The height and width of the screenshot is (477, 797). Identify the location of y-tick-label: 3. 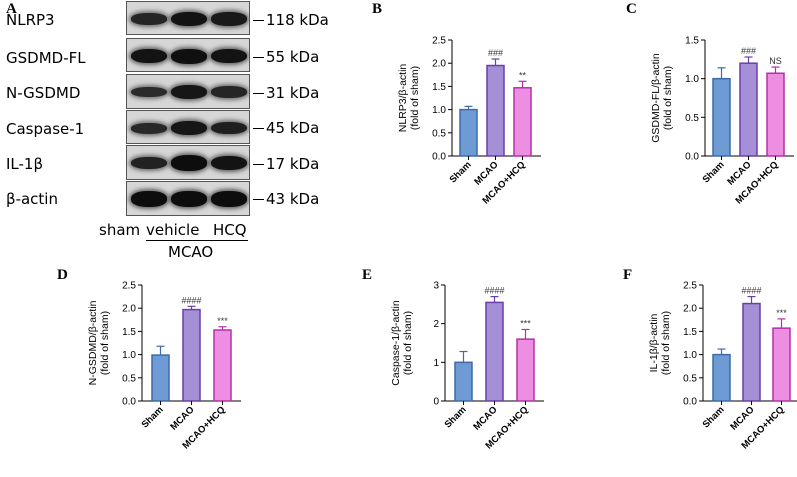
(436, 286).